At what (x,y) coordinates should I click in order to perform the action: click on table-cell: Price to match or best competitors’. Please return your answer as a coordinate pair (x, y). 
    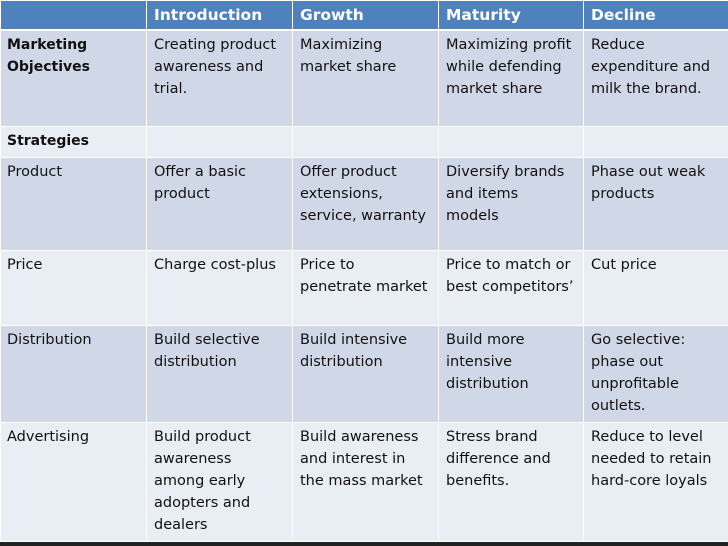
    Looking at the image, I should click on (511, 287).